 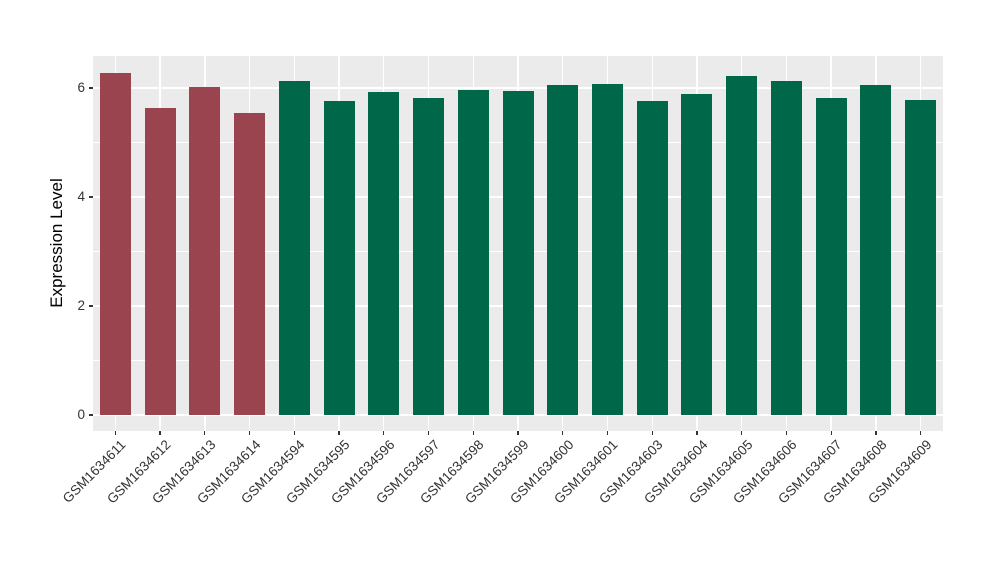 I want to click on bar-GSM1634607, so click(x=831, y=256).